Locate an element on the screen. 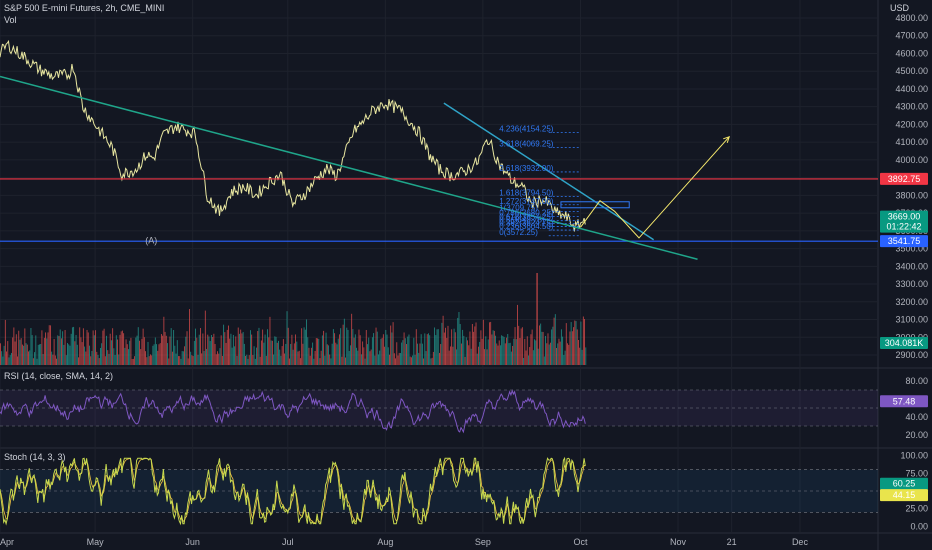 This screenshot has width=932, height=550. time-tick-label: Jul is located at coordinates (288, 542).